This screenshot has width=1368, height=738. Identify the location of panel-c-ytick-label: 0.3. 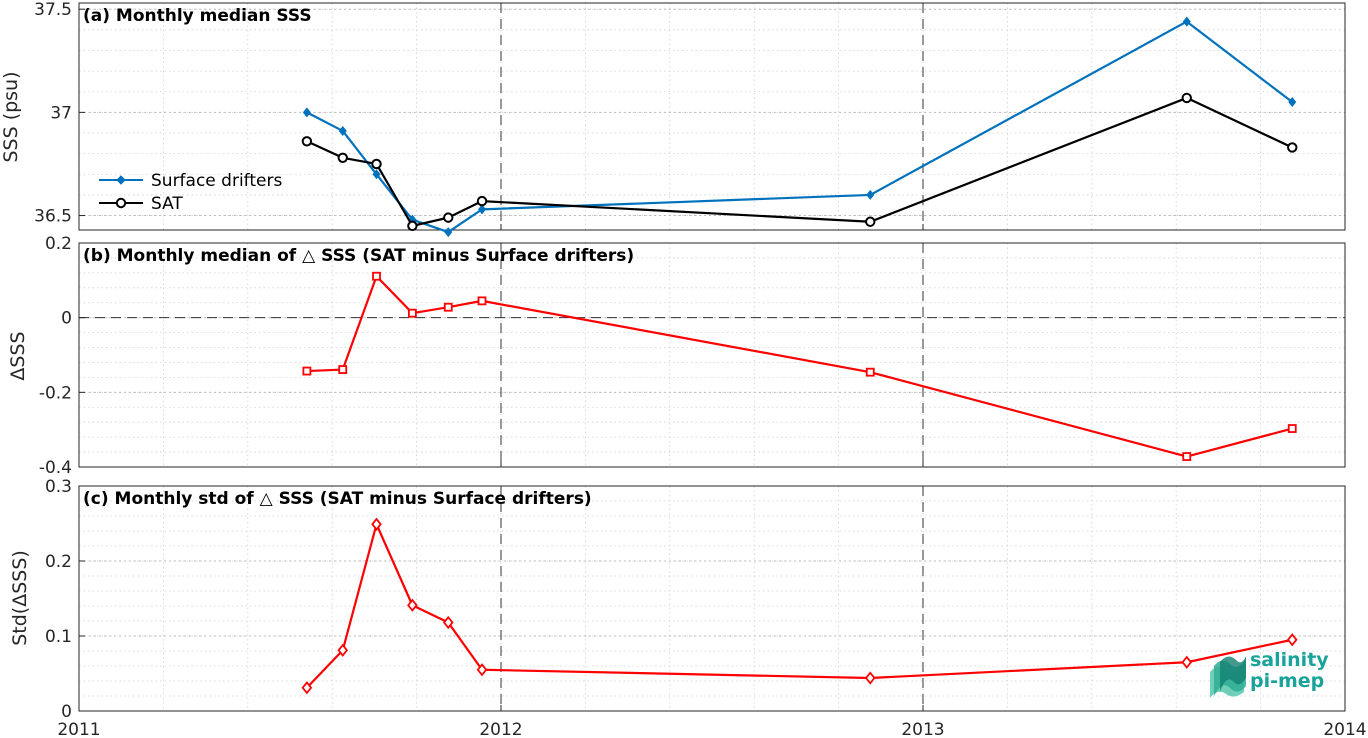
(58, 487).